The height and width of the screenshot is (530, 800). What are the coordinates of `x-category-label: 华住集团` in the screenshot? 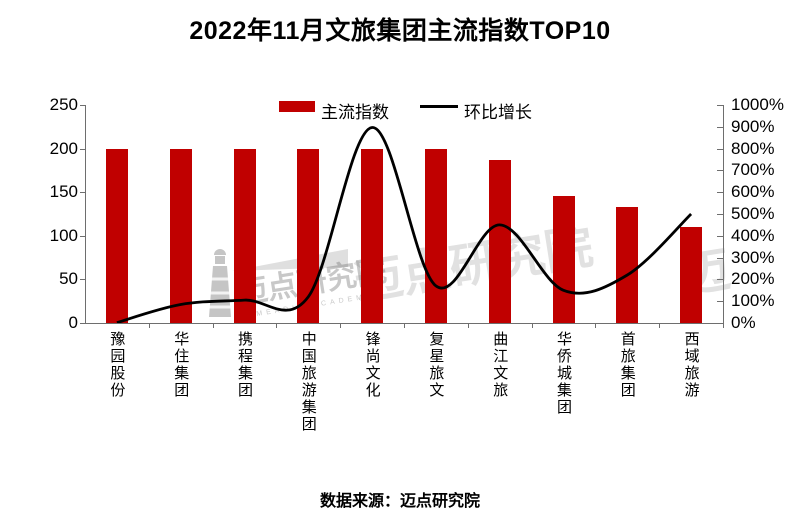 It's located at (181, 365).